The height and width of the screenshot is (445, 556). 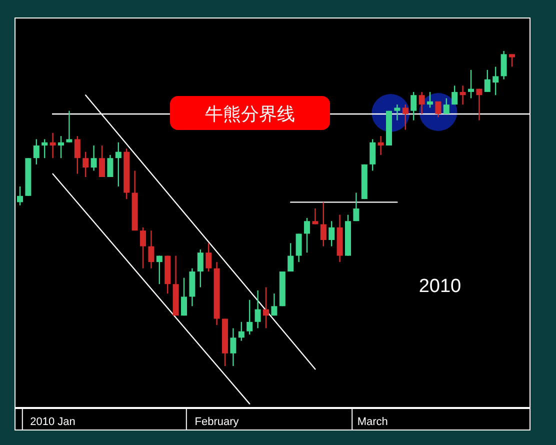 What do you see at coordinates (250, 114) in the screenshot?
I see `ref-line-label: 牛熊分界线` at bounding box center [250, 114].